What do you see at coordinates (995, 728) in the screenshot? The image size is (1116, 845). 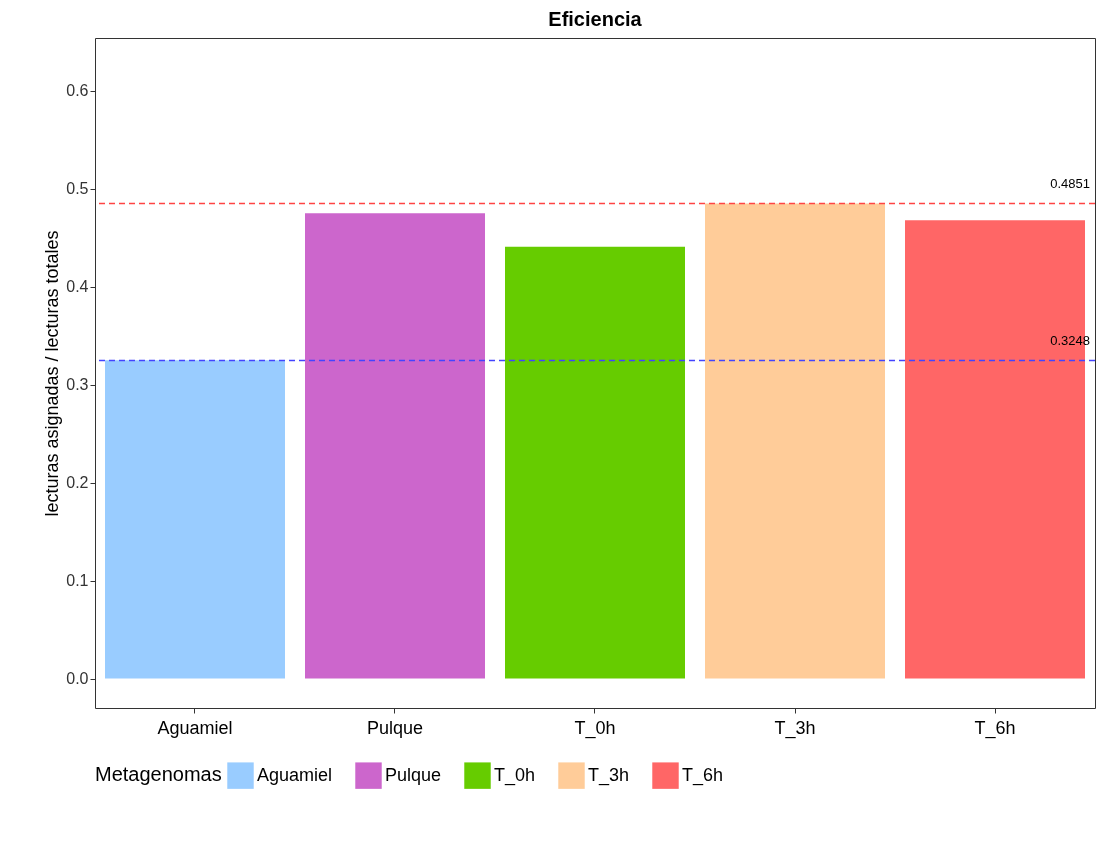 I see `x-tick-label: T_6h` at bounding box center [995, 728].